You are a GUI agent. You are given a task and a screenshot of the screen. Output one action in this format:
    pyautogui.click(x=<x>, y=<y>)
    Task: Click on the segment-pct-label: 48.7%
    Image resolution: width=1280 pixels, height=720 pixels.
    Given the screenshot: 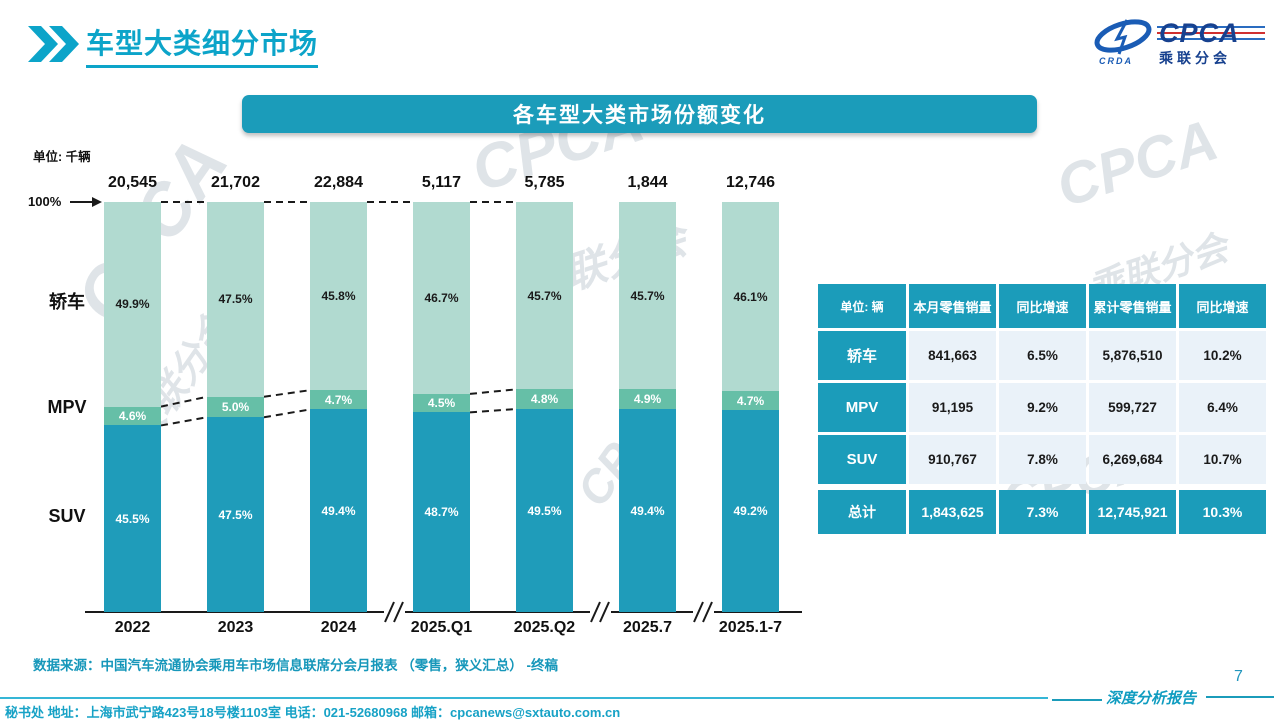 What is the action you would take?
    pyautogui.click(x=441, y=512)
    